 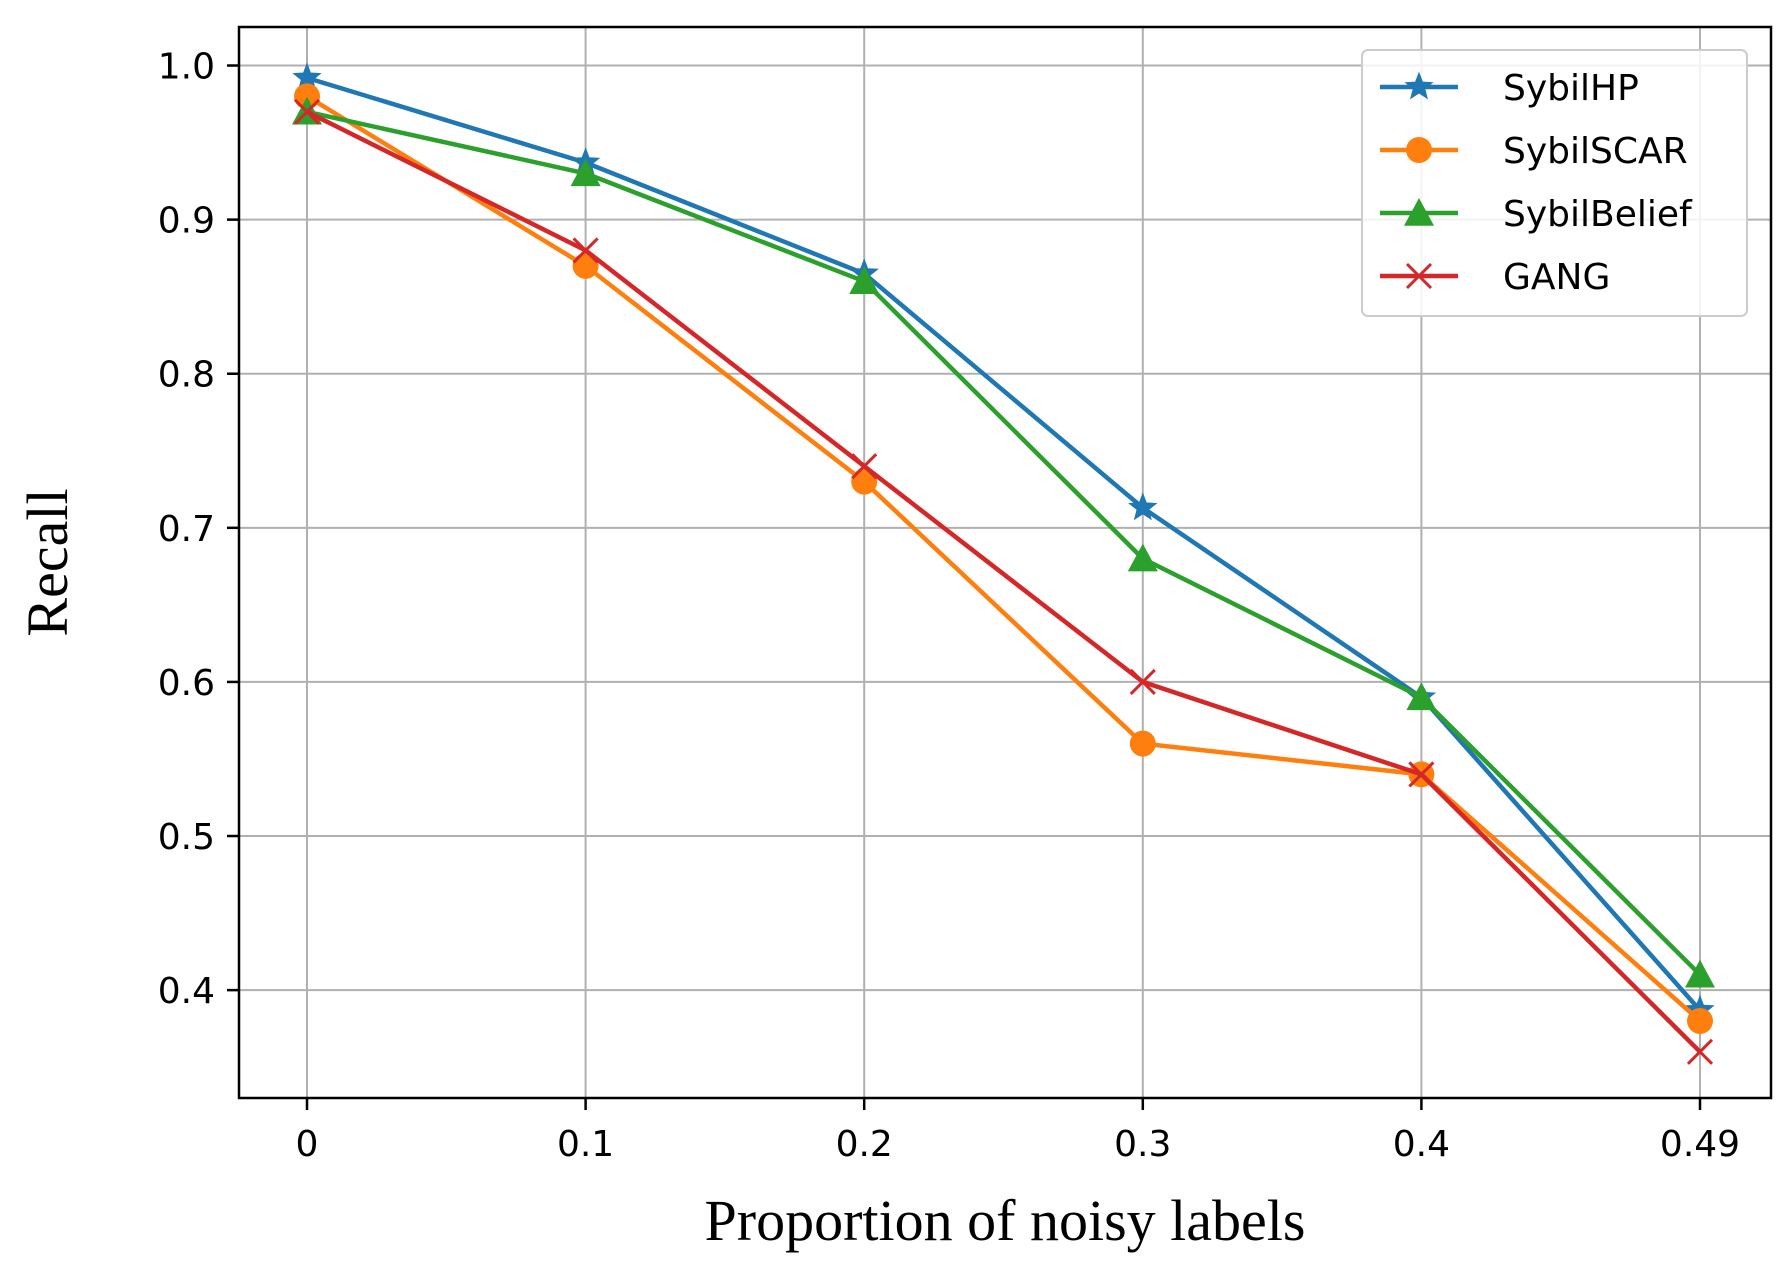 What do you see at coordinates (186, 221) in the screenshot?
I see `y-tick-label: 0.9` at bounding box center [186, 221].